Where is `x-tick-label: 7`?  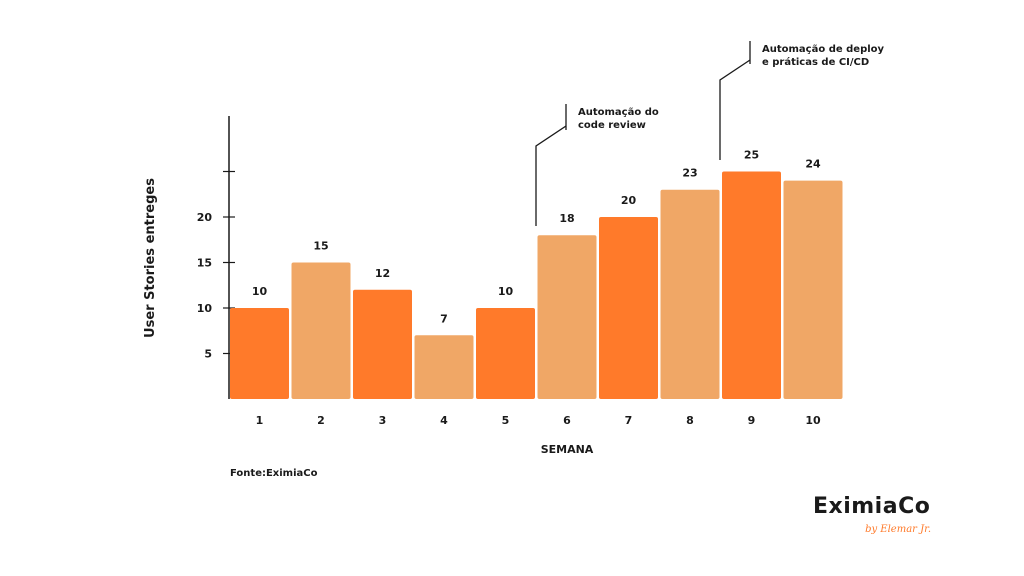 x-tick-label: 7 is located at coordinates (629, 420).